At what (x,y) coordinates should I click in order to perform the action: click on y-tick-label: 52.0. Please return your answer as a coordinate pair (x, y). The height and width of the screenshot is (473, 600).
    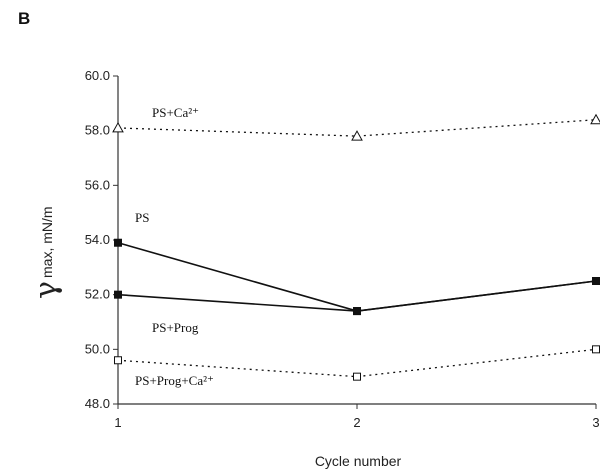
    Looking at the image, I should click on (97, 294).